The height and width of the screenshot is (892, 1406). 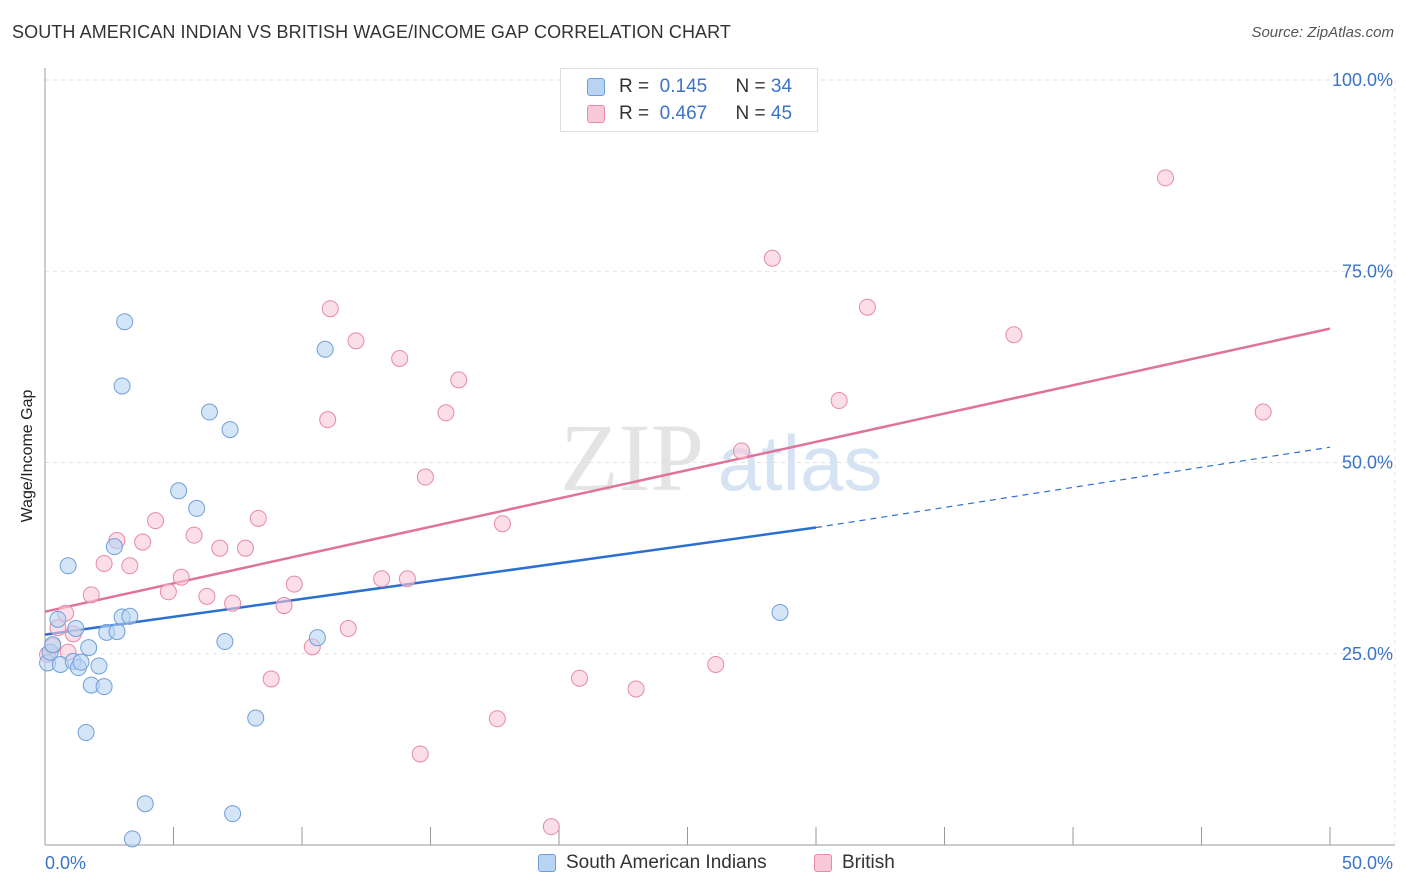 I want to click on x-tick-label: 0.0%, so click(x=65, y=863).